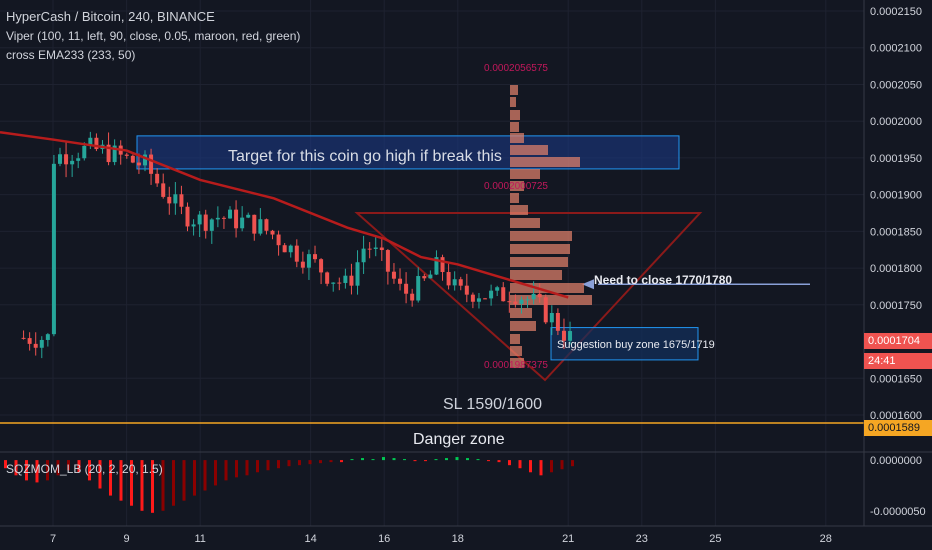  Describe the element at coordinates (53, 539) in the screenshot. I see `time-tick-label: 7` at that location.